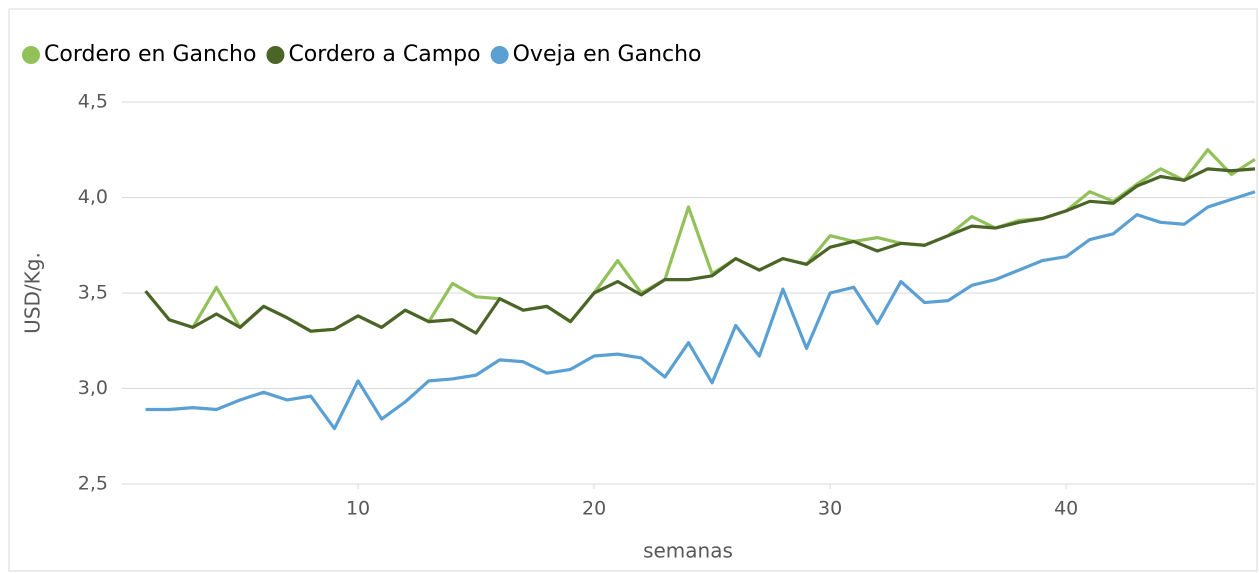 Image resolution: width=1259 pixels, height=573 pixels. I want to click on y-tick-label: 2,5, so click(93, 484).